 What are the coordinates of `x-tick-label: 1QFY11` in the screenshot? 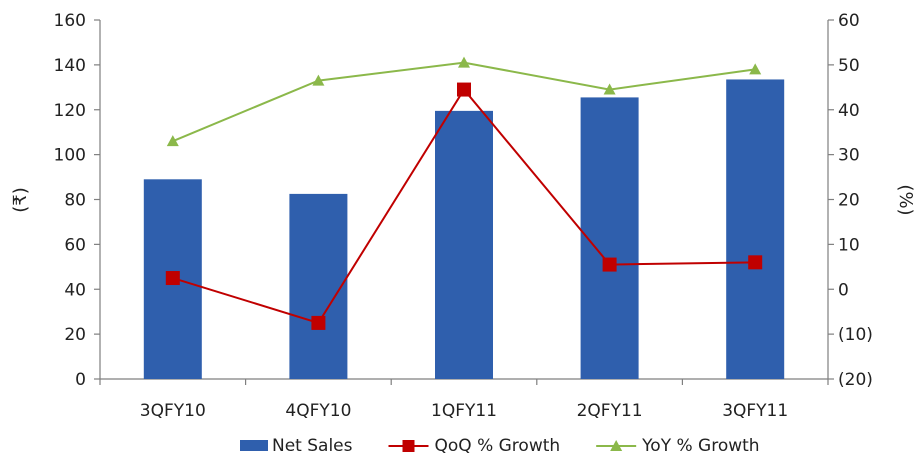 It's located at (464, 411).